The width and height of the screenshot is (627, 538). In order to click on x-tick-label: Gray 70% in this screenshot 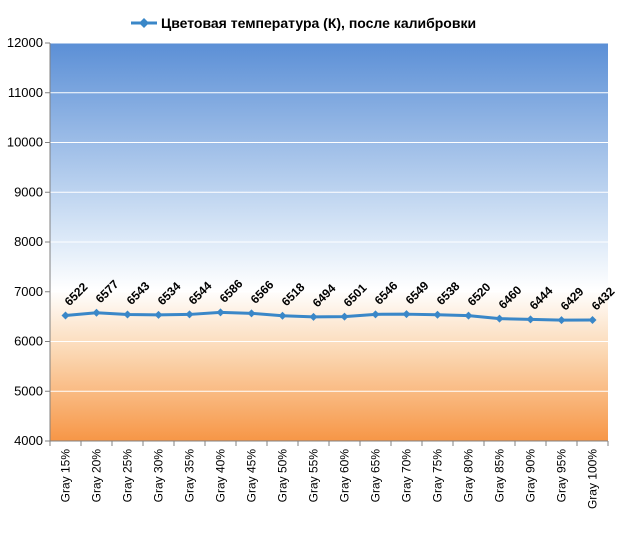, I will do `click(407, 476)`.